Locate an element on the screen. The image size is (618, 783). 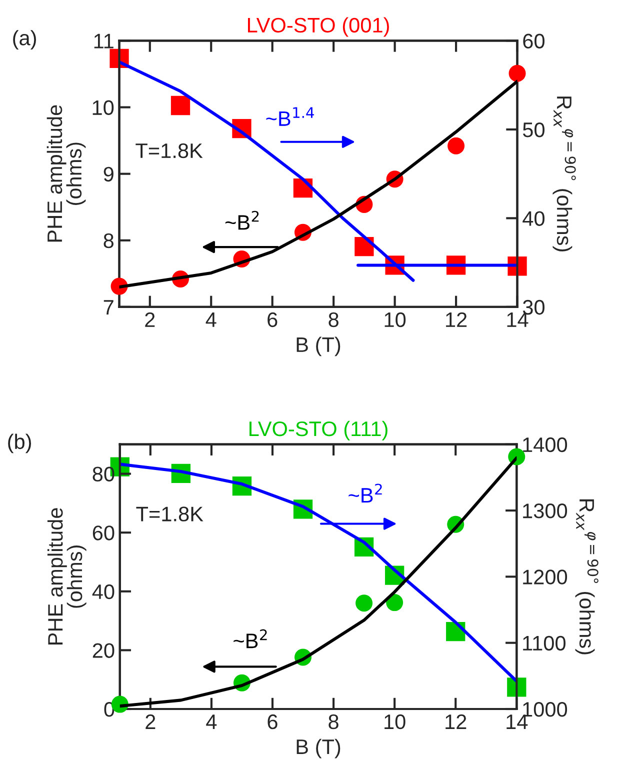
y-tick-label: 80 is located at coordinates (103, 474).